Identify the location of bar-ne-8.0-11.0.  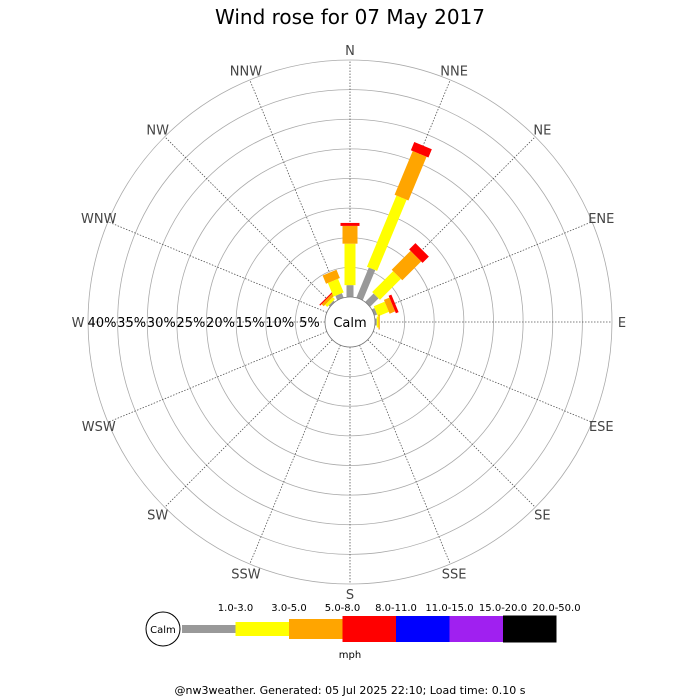
(419, 253).